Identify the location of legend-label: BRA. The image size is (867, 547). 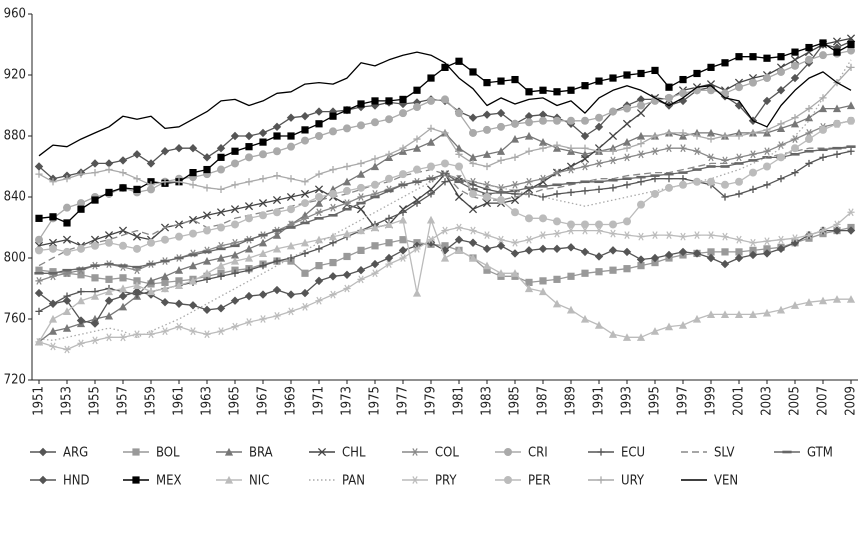
(261, 453).